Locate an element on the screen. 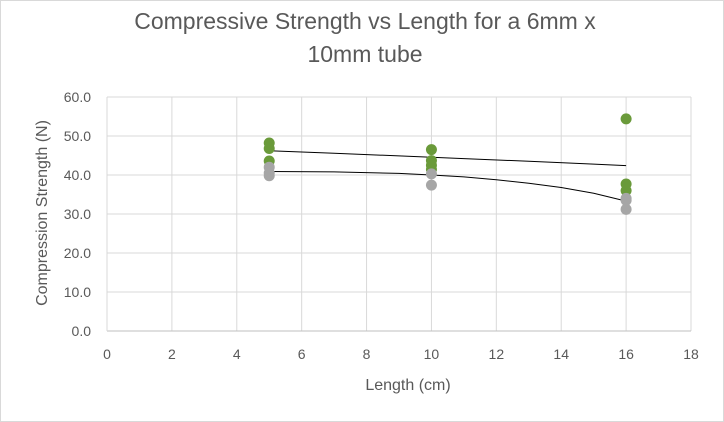  y-tick-label: 10.0 is located at coordinates (77, 292).